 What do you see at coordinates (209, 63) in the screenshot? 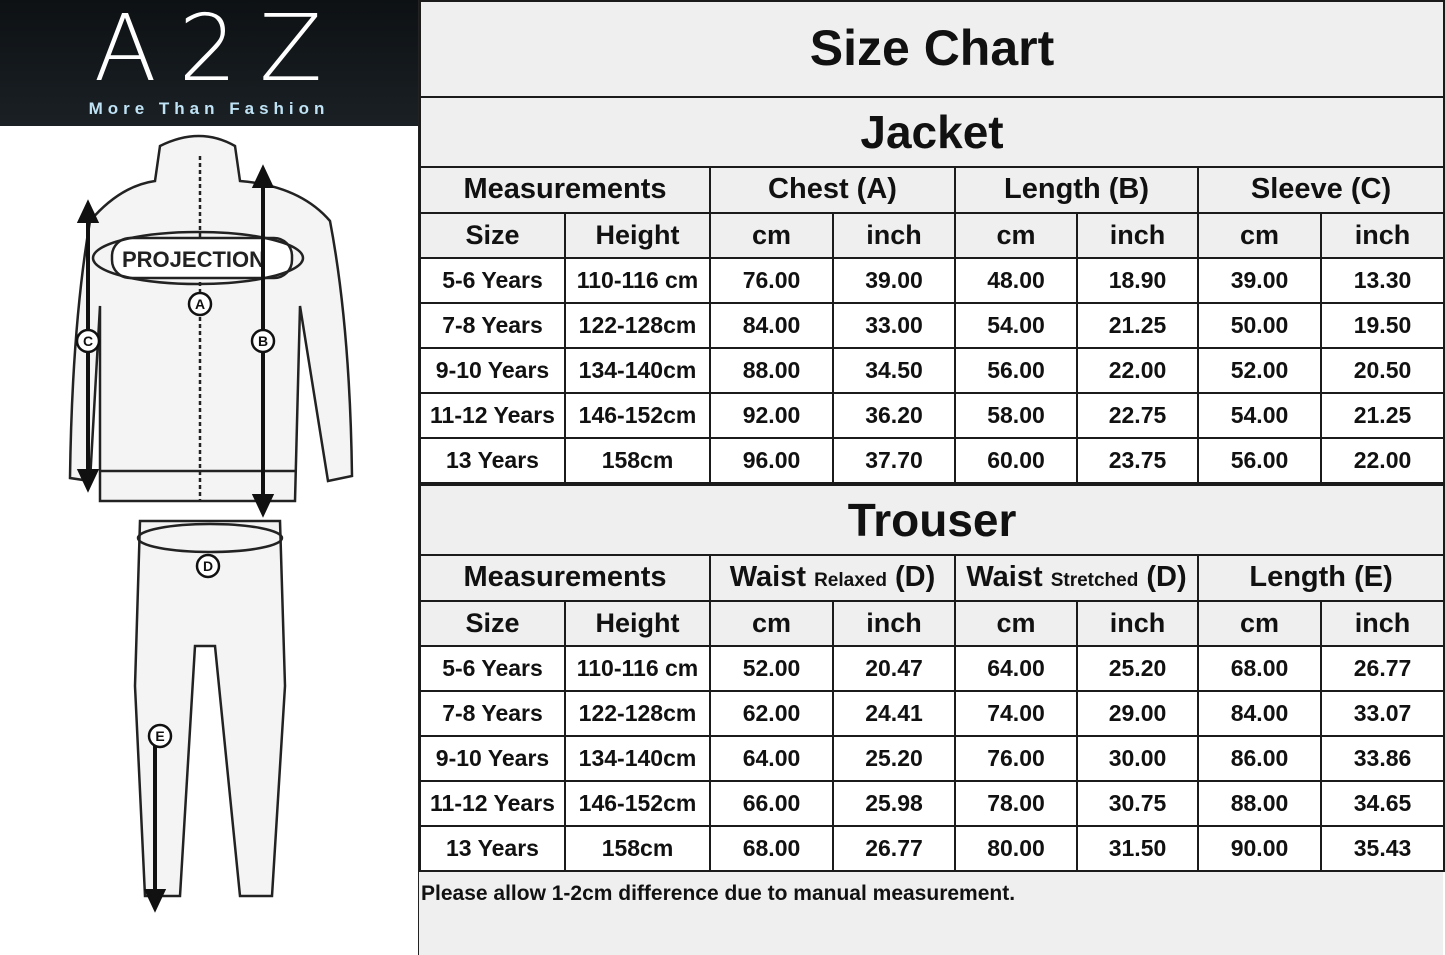
I see `brand-logo: A2Z More Than Fashion` at bounding box center [209, 63].